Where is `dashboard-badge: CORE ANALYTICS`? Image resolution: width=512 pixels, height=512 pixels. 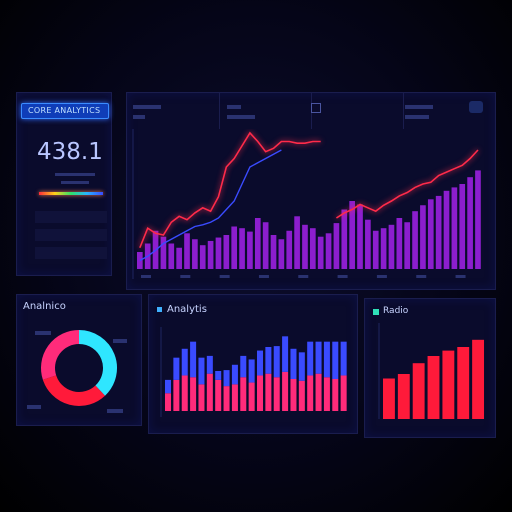 dashboard-badge: CORE ANALYTICS is located at coordinates (65, 111).